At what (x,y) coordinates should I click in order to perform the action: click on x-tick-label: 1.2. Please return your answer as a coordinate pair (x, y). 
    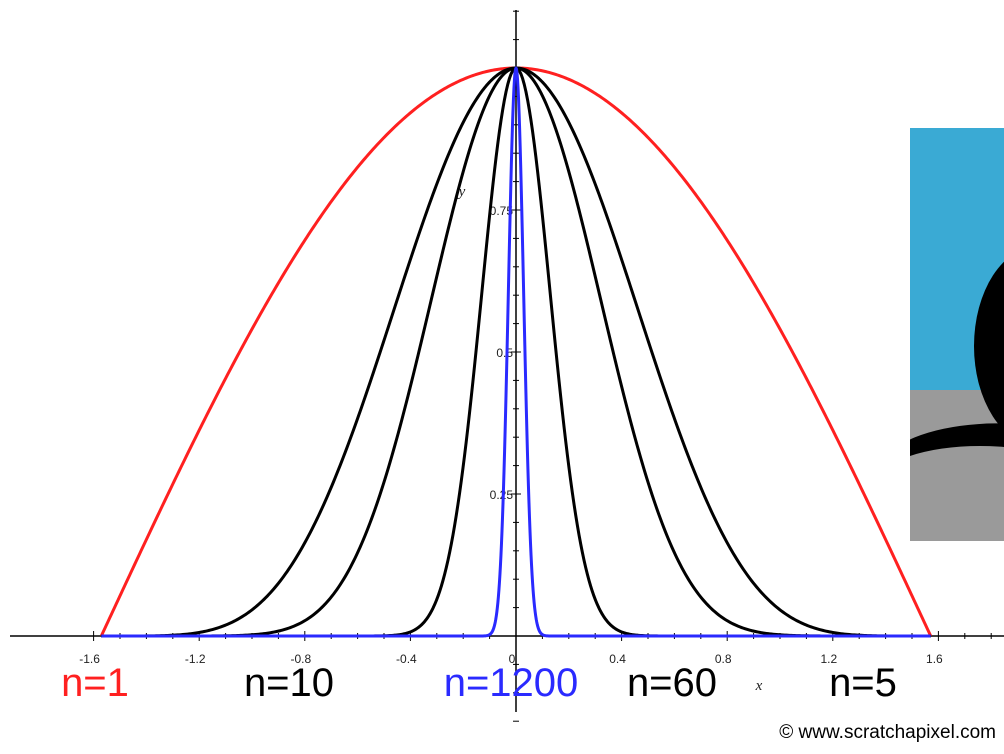
    Looking at the image, I should click on (828, 659).